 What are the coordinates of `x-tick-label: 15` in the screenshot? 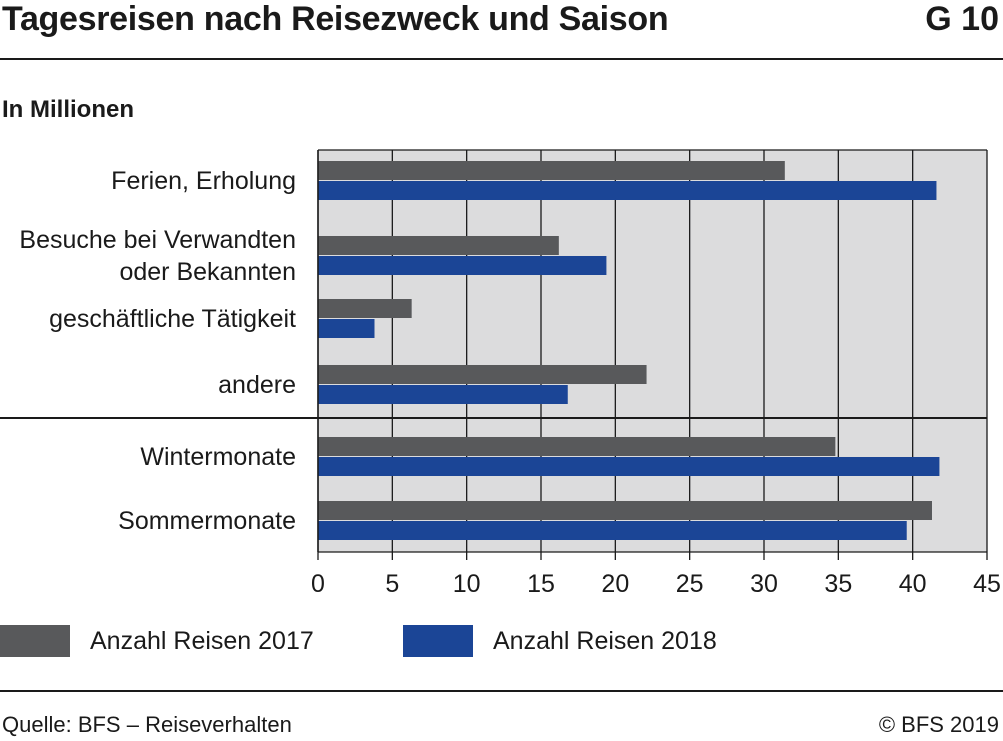 It's located at (541, 584).